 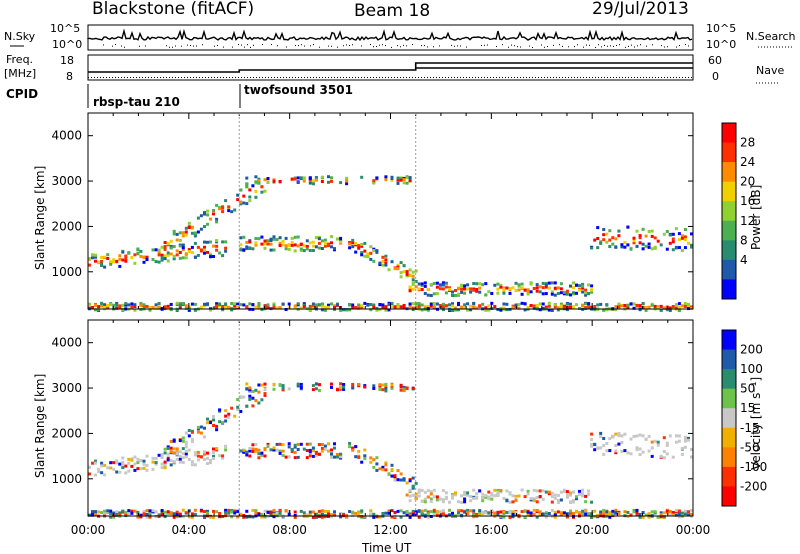 What do you see at coordinates (721, 44) in the screenshot?
I see `nsky-right-tick-bottom: 10^0` at bounding box center [721, 44].